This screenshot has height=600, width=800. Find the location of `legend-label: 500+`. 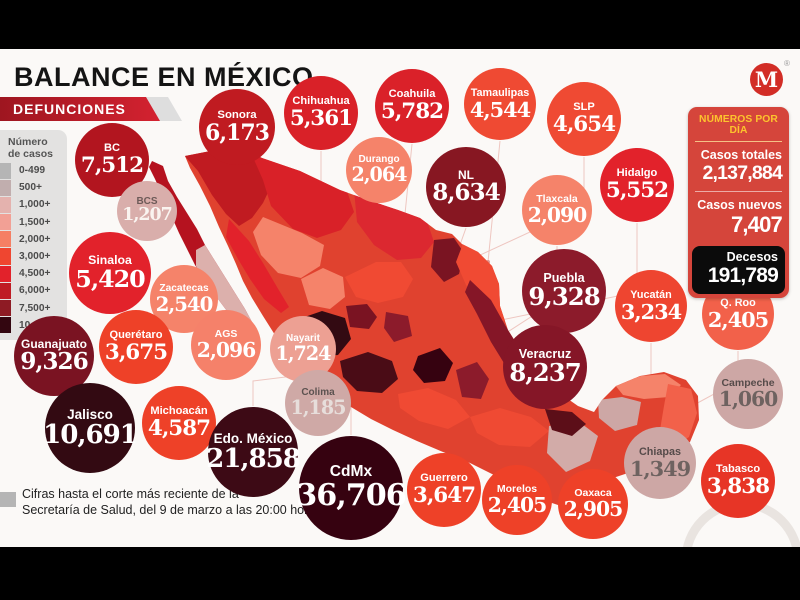

legend-label: 500+ is located at coordinates (30, 188).